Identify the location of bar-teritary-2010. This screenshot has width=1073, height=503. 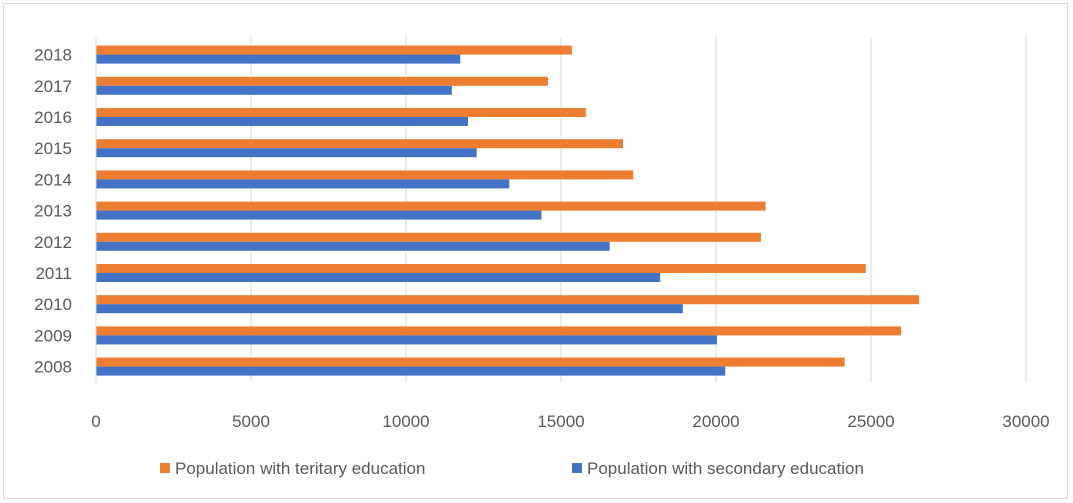
(508, 300).